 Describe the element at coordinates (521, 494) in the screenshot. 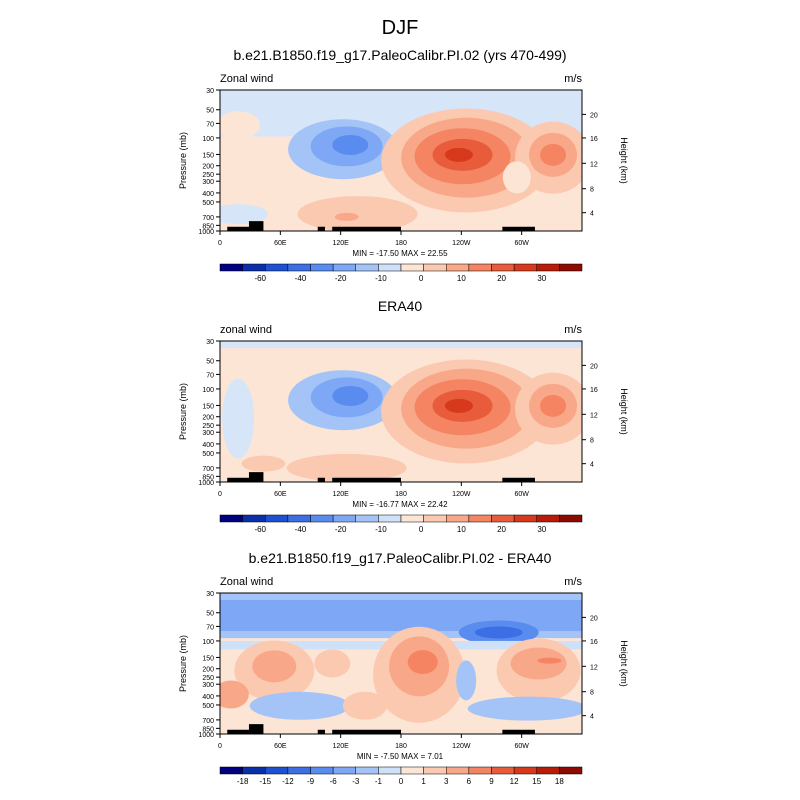

I see `x-tick-label: 60W` at that location.